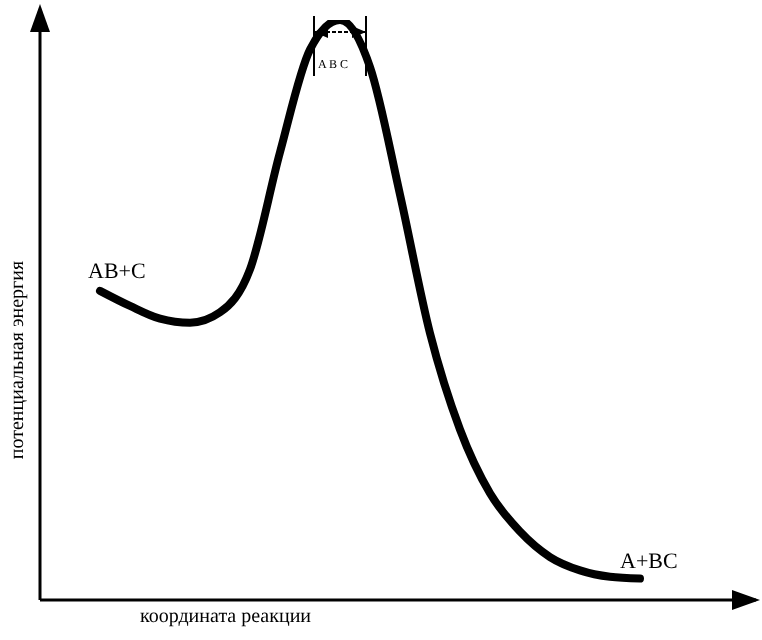 This screenshot has width=762, height=640. Describe the element at coordinates (18, 360) in the screenshot. I see `y-axis-title: потенциальная энергия` at that location.